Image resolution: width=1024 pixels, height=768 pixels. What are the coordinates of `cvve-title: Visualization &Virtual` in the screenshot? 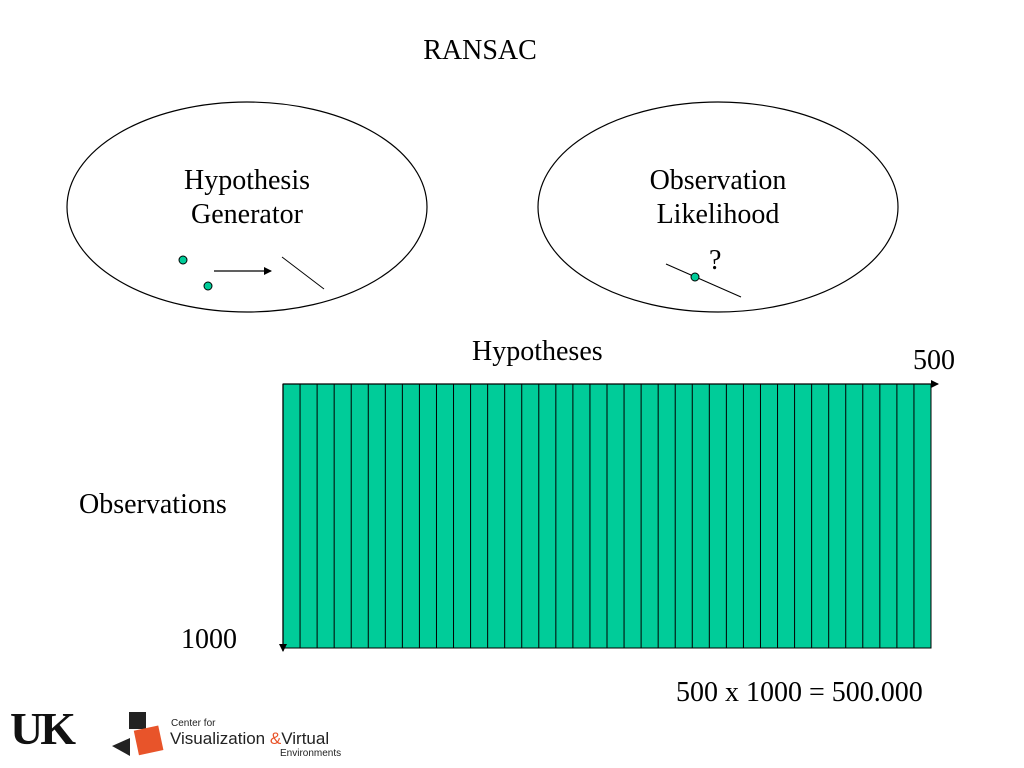 It's located at (249, 739).